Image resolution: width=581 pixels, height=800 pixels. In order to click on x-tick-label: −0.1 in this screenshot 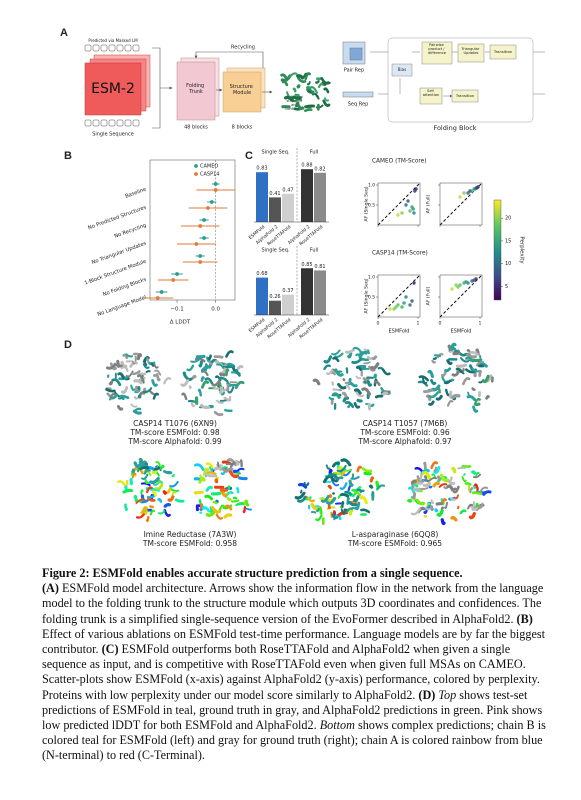, I will do `click(176, 310)`.